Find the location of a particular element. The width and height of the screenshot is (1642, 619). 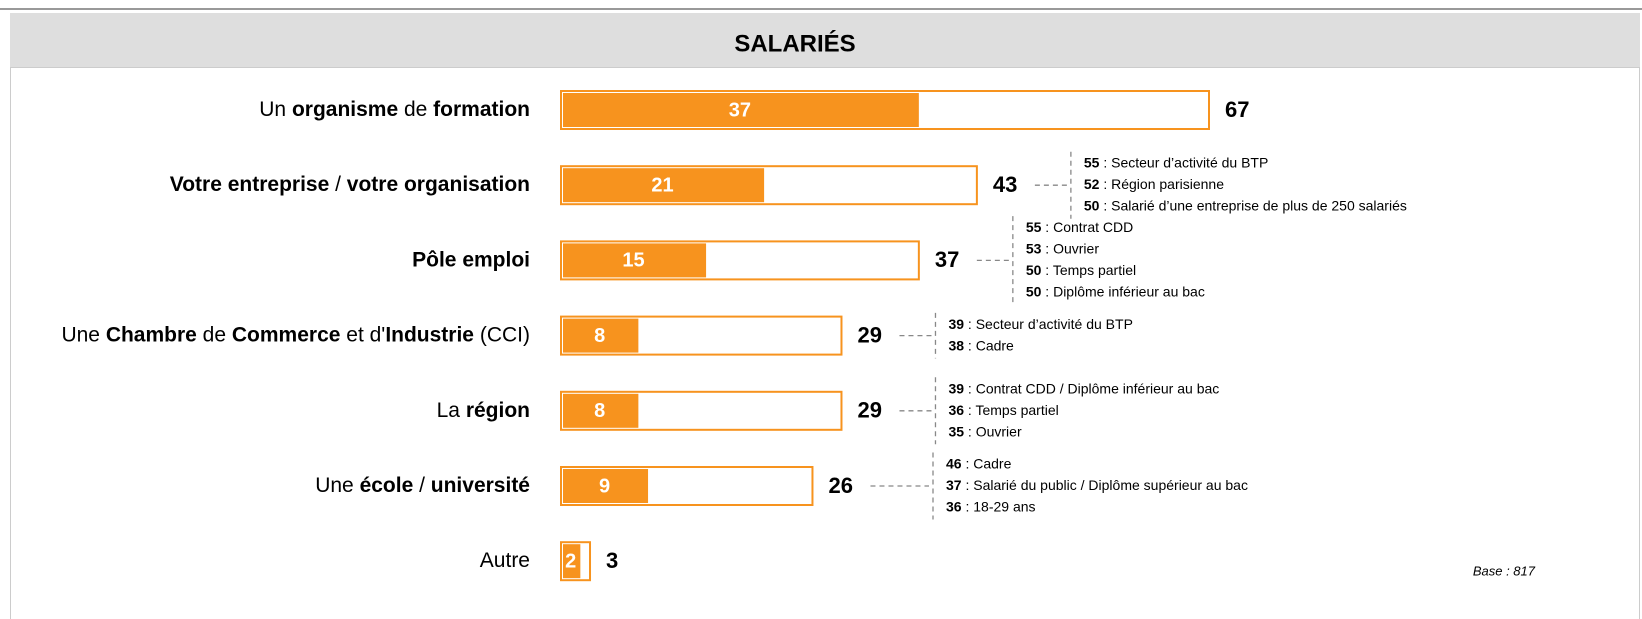

annotation-text: : 18-29 ans is located at coordinates (999, 506).